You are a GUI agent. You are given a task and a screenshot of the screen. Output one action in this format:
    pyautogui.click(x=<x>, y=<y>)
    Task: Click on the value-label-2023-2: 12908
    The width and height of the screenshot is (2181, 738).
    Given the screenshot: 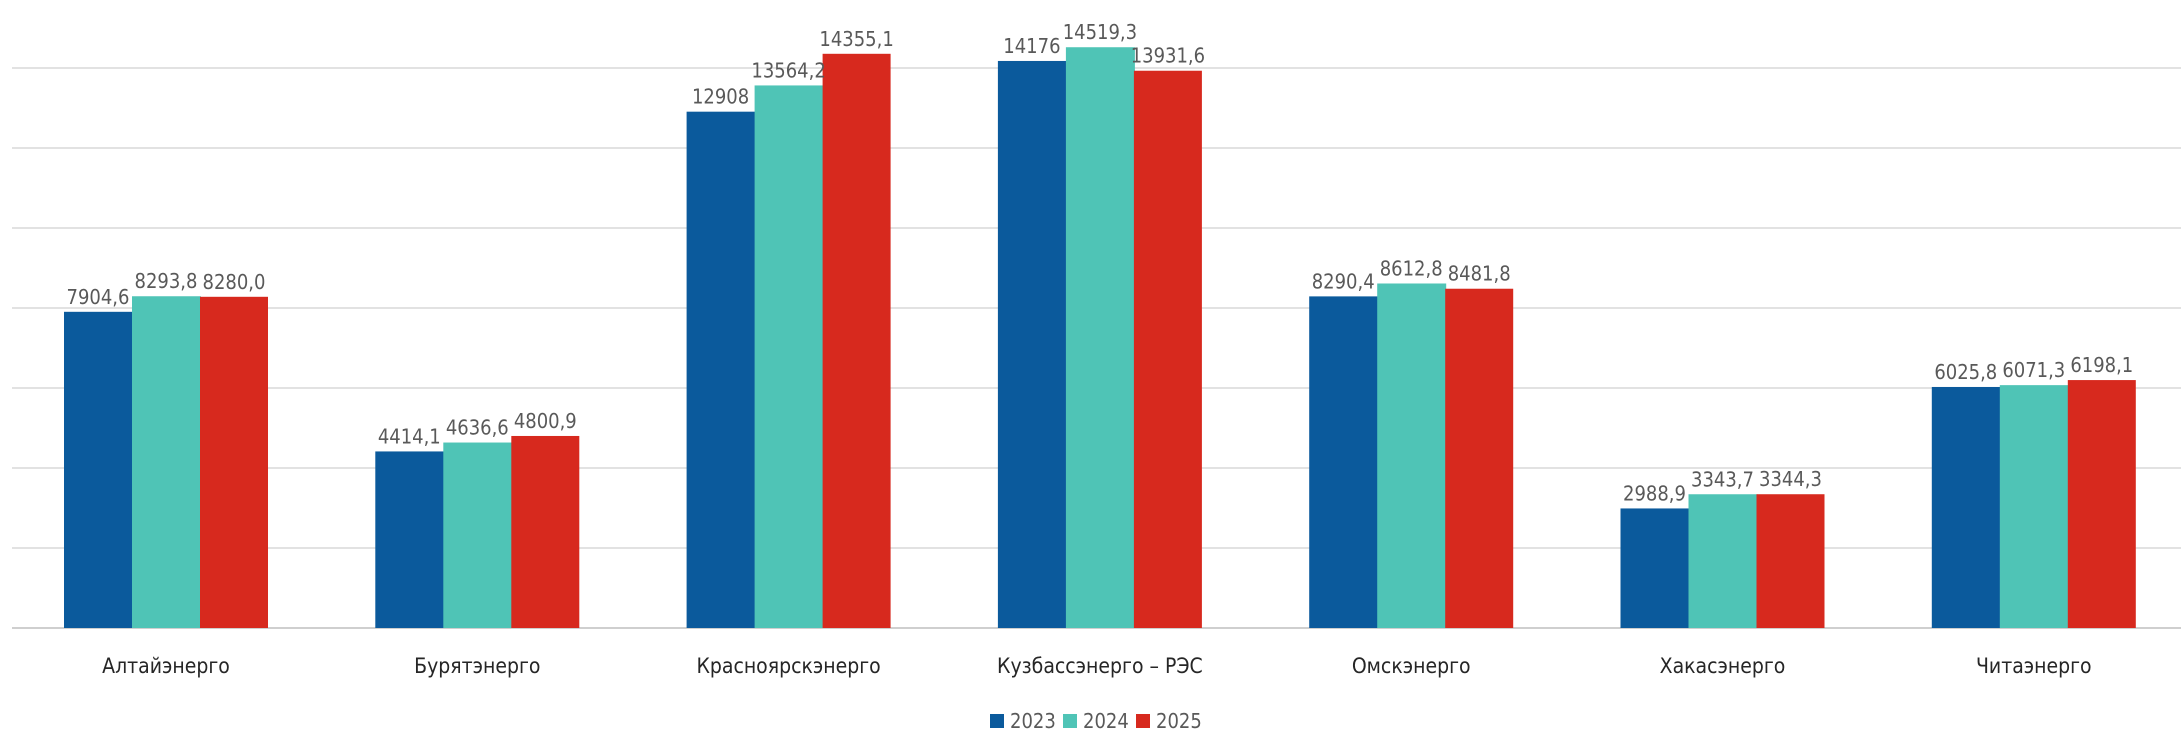 What is the action you would take?
    pyautogui.click(x=720, y=97)
    